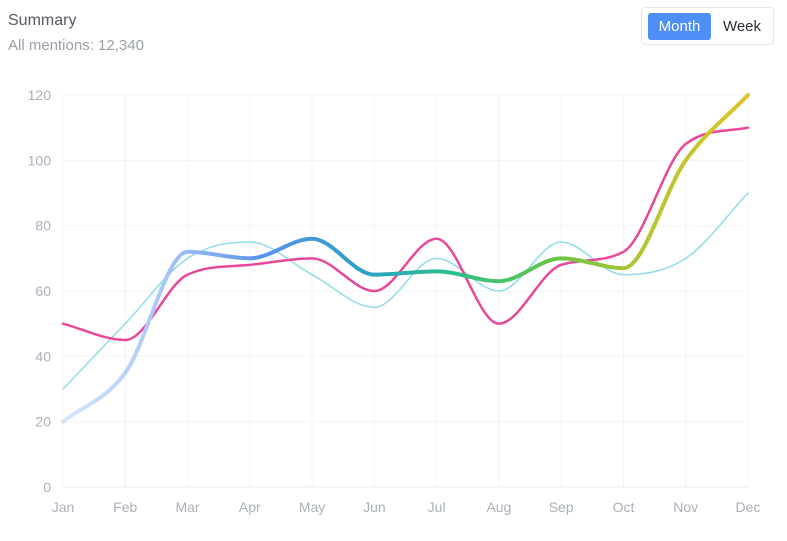 Image resolution: width=787 pixels, height=541 pixels. Describe the element at coordinates (125, 507) in the screenshot. I see `x-tick-label: Feb` at that location.